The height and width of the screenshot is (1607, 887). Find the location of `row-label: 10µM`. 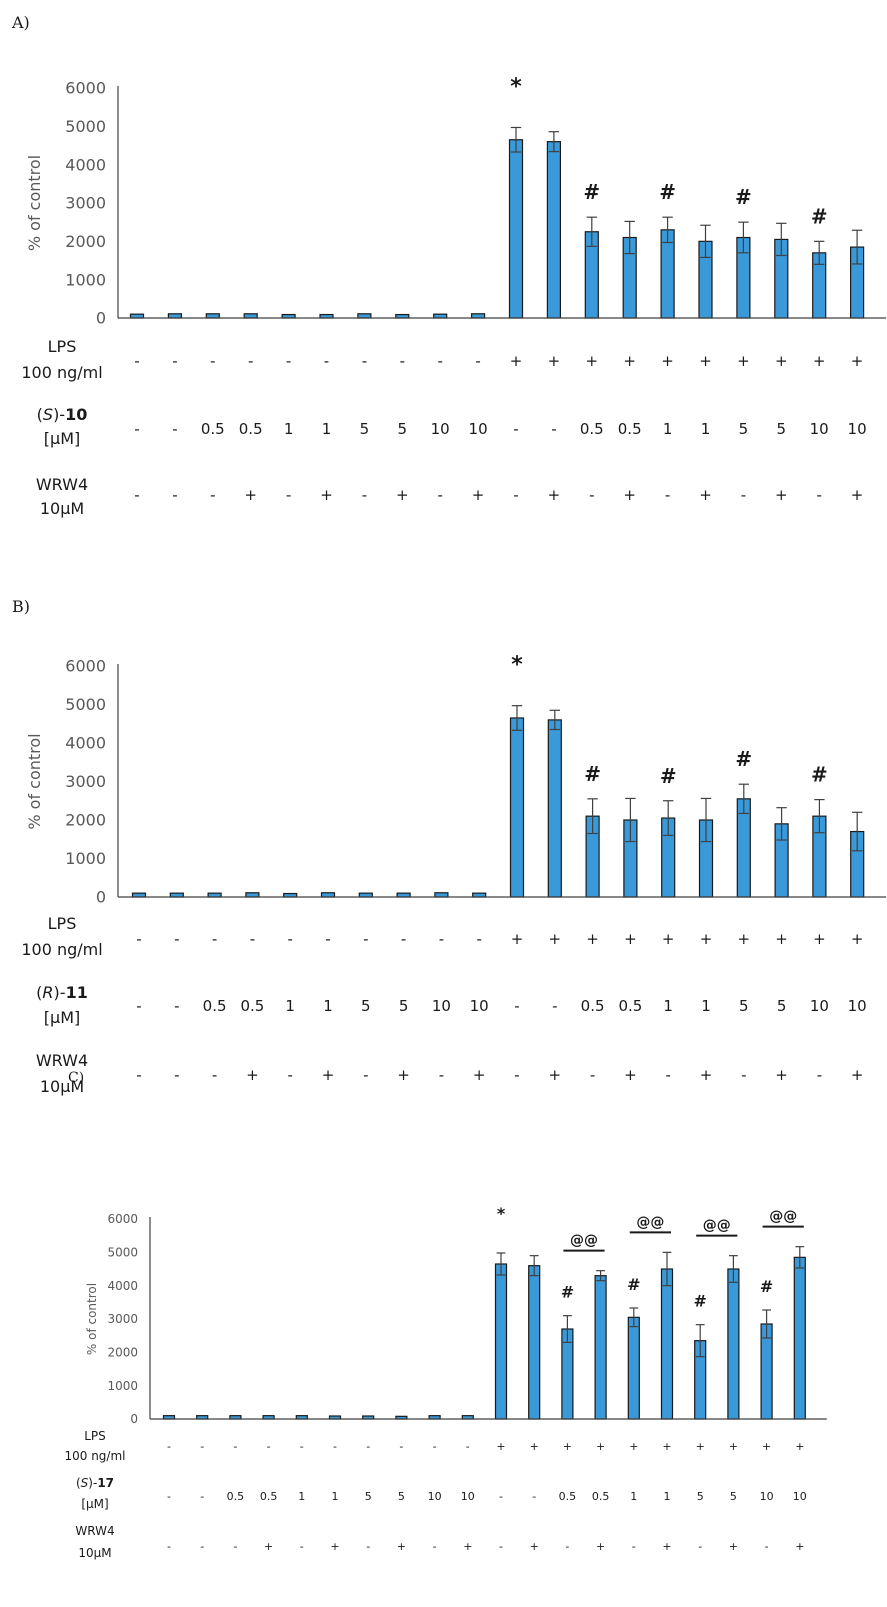

row-label: 10µM is located at coordinates (62, 508).